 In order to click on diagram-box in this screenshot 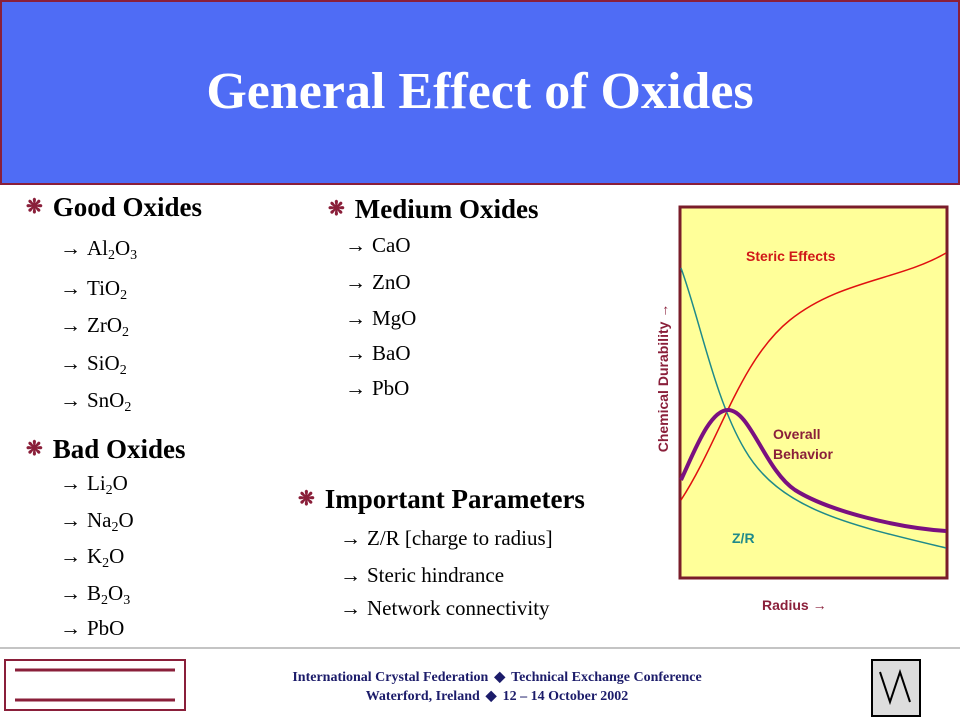, I will do `click(813, 392)`.